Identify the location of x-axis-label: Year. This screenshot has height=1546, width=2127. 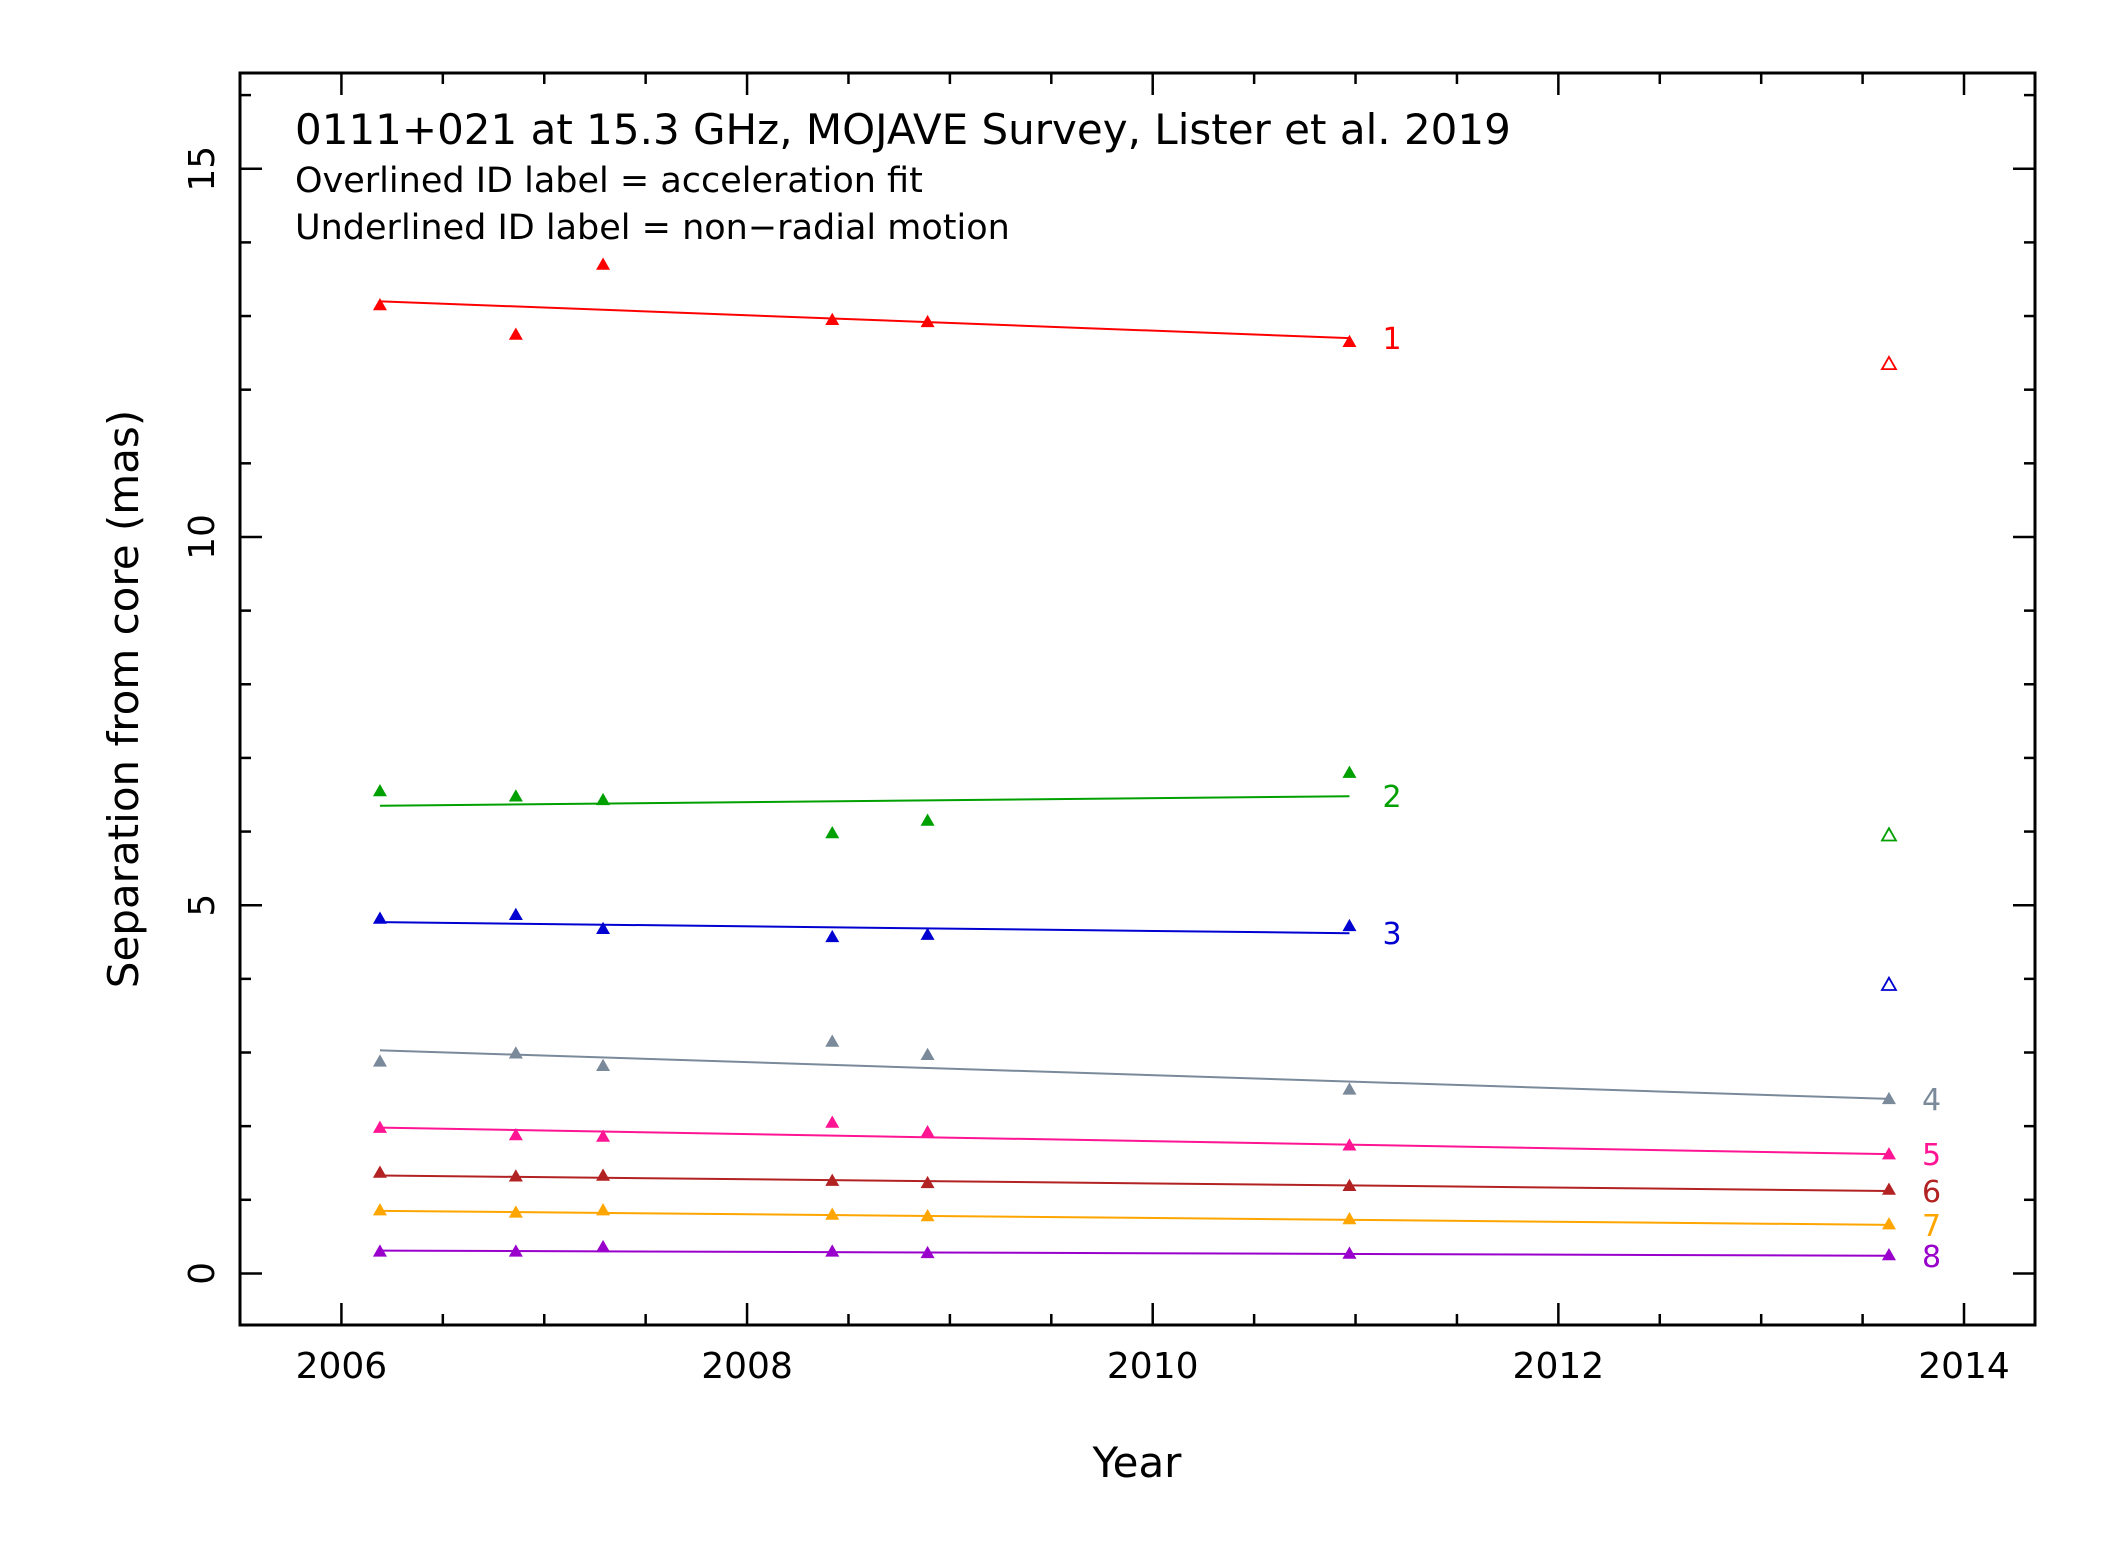
(1137, 1462).